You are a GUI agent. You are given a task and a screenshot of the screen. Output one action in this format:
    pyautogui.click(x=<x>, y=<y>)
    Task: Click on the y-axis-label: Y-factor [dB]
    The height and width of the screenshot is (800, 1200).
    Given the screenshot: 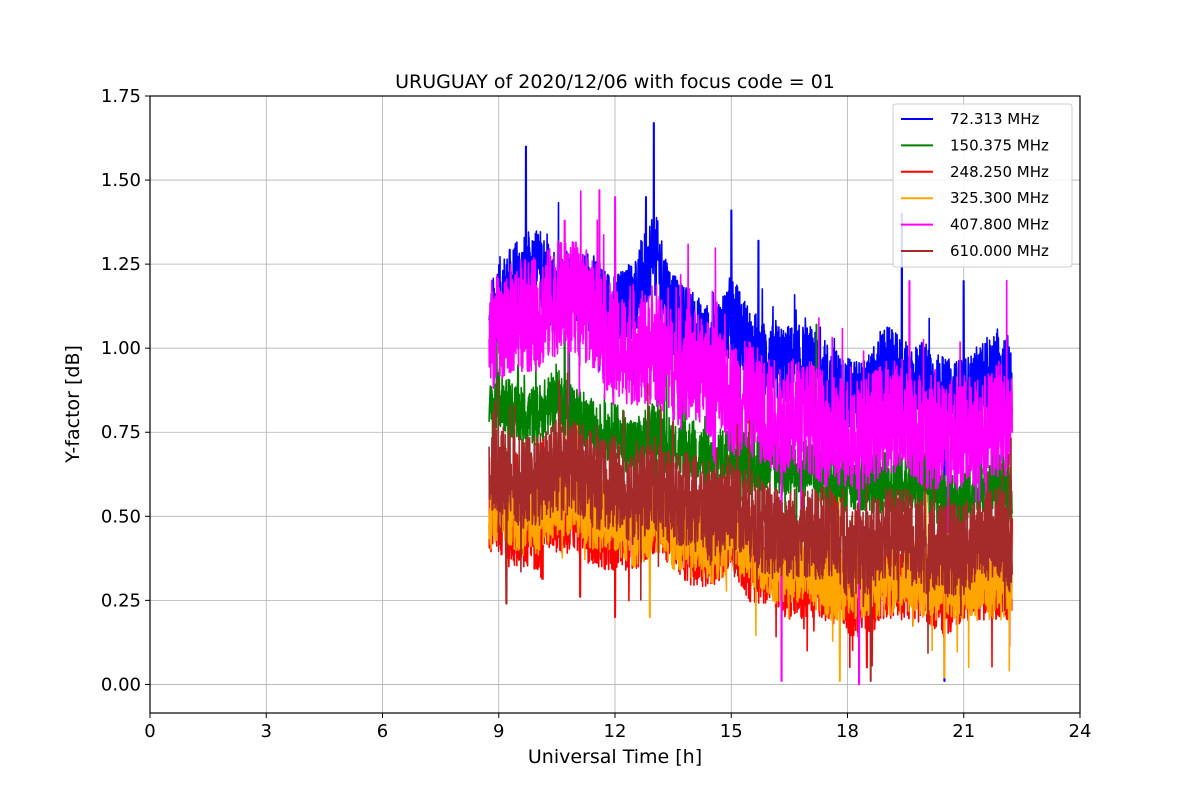 What is the action you would take?
    pyautogui.click(x=73, y=404)
    